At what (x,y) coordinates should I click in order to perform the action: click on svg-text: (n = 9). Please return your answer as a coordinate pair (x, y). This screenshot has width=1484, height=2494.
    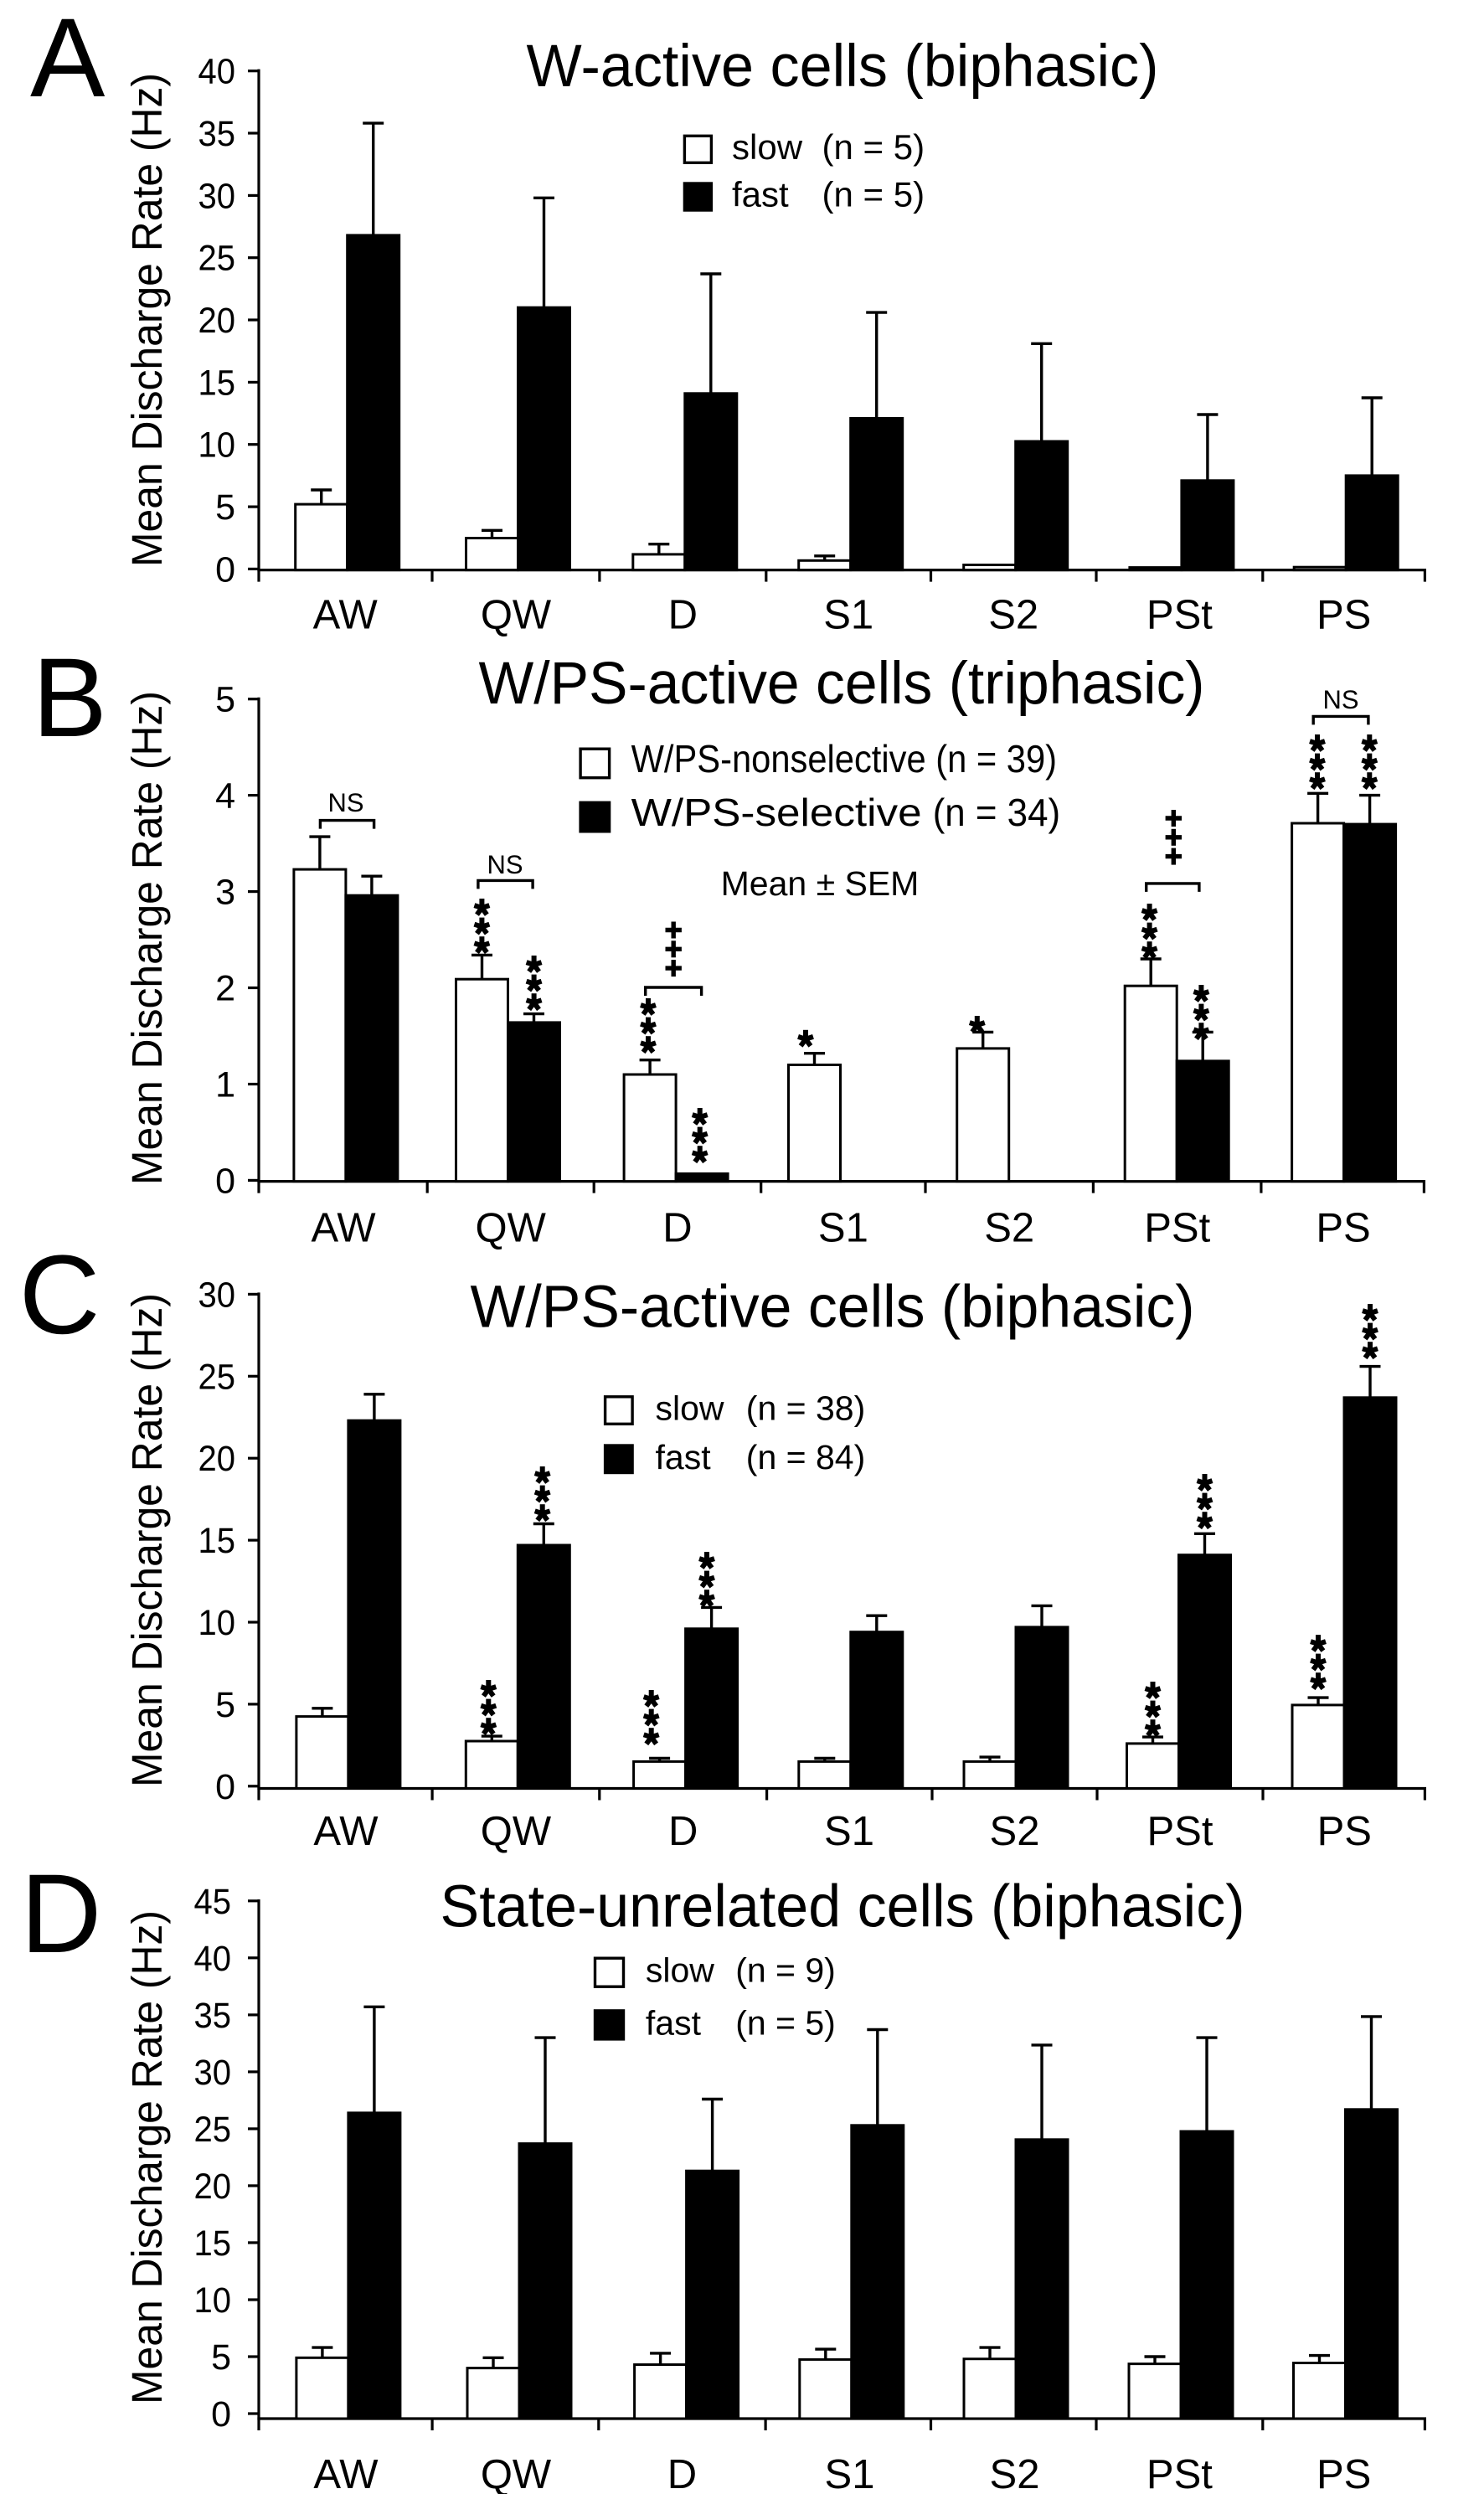
    Looking at the image, I should click on (785, 1971).